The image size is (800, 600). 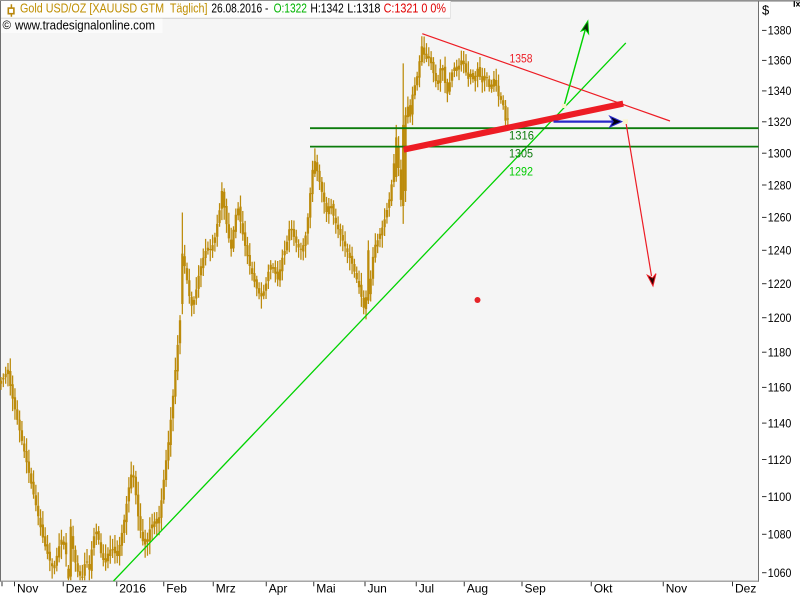 I want to click on svg-text: 1316, so click(x=521, y=135).